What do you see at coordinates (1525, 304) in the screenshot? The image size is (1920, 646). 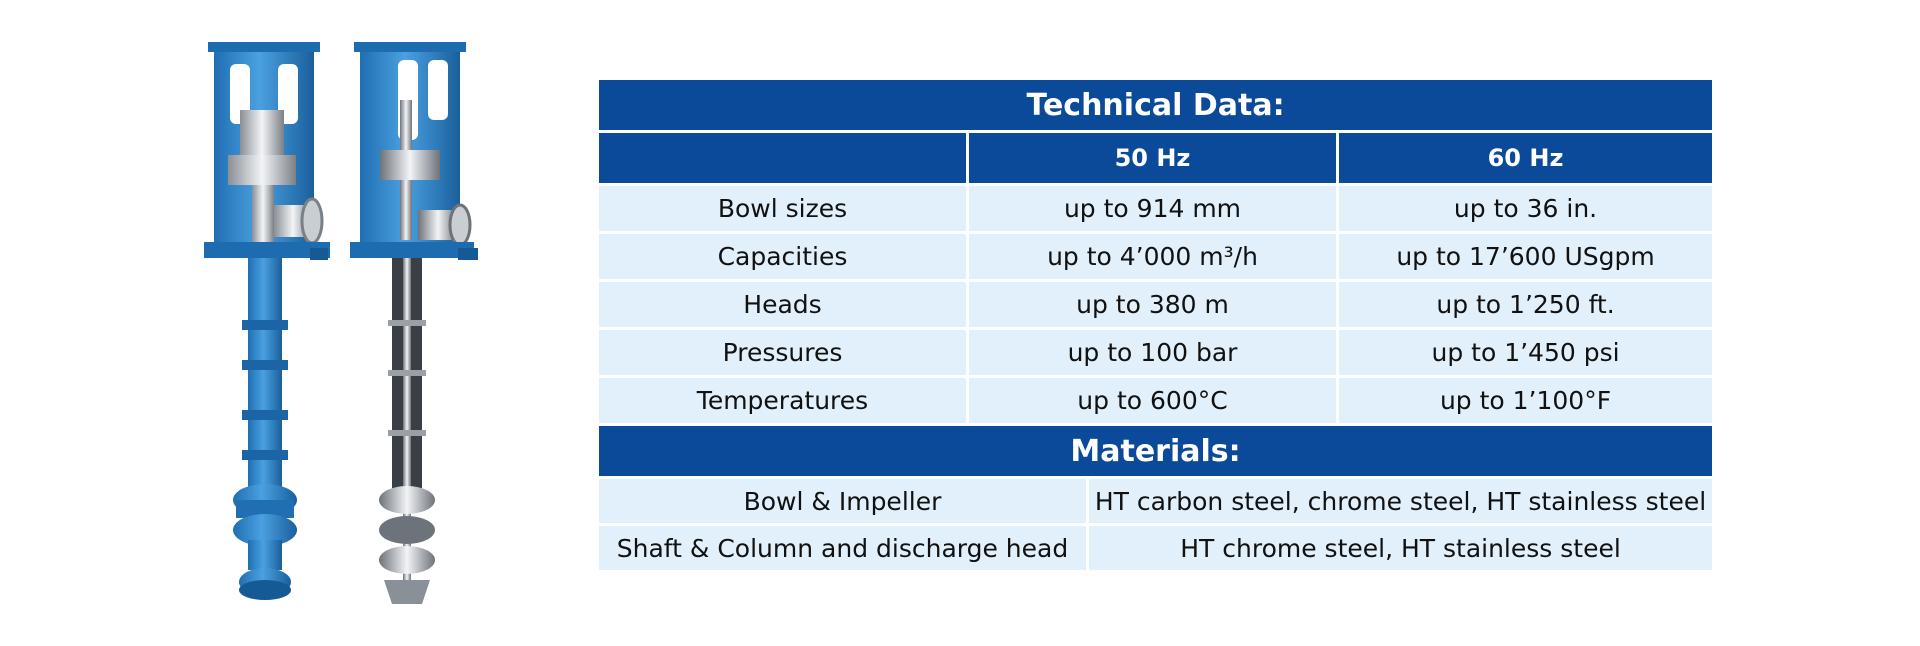 I see `value-60hz: up to 1’250 ft.` at bounding box center [1525, 304].